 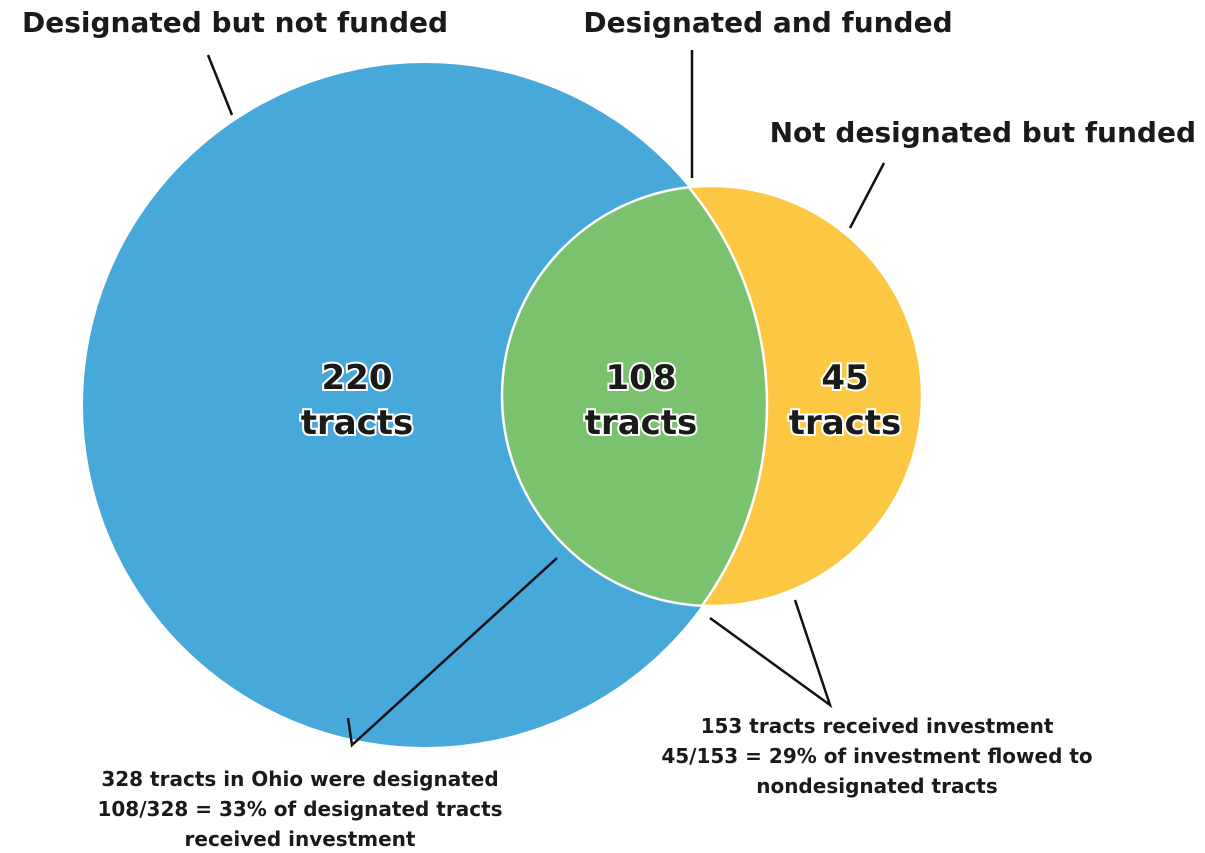 What do you see at coordinates (877, 726) in the screenshot?
I see `annotation-line: 153 tracts received investment` at bounding box center [877, 726].